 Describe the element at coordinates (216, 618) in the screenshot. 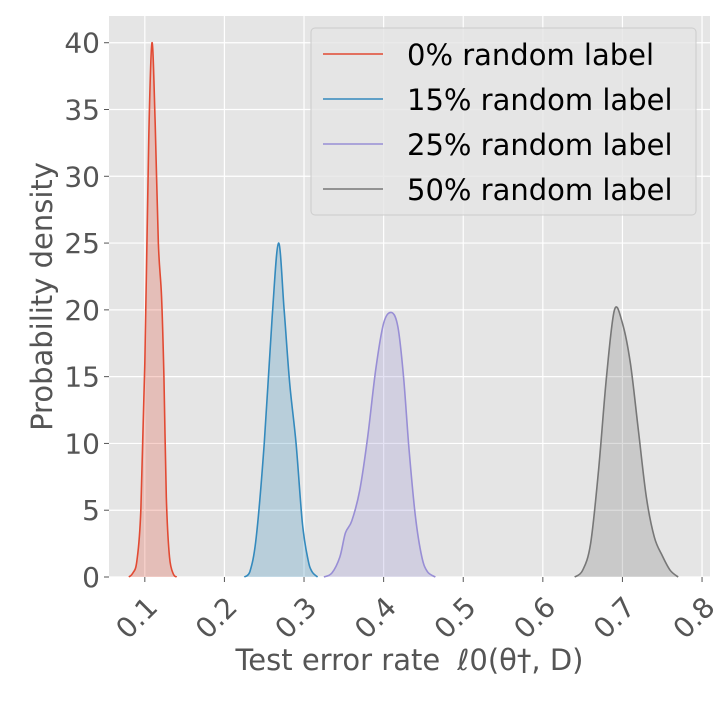

I see `x-tick-label: 0.2` at that location.